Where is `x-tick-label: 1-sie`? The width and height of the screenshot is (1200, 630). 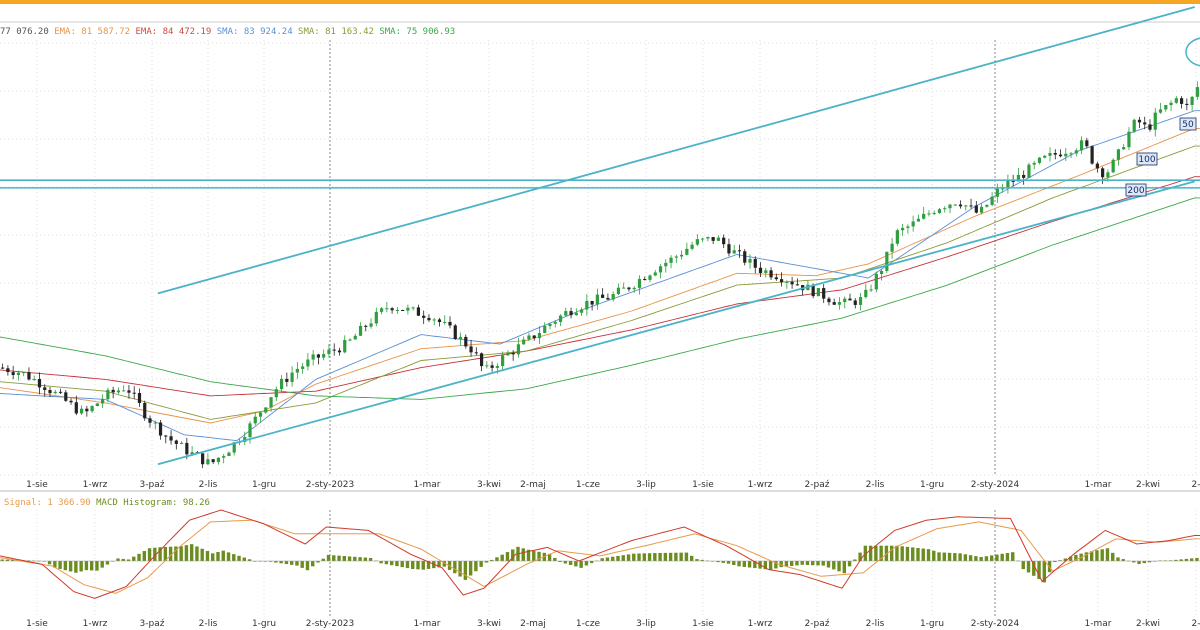
x-tick-label: 1-sie is located at coordinates (703, 624).